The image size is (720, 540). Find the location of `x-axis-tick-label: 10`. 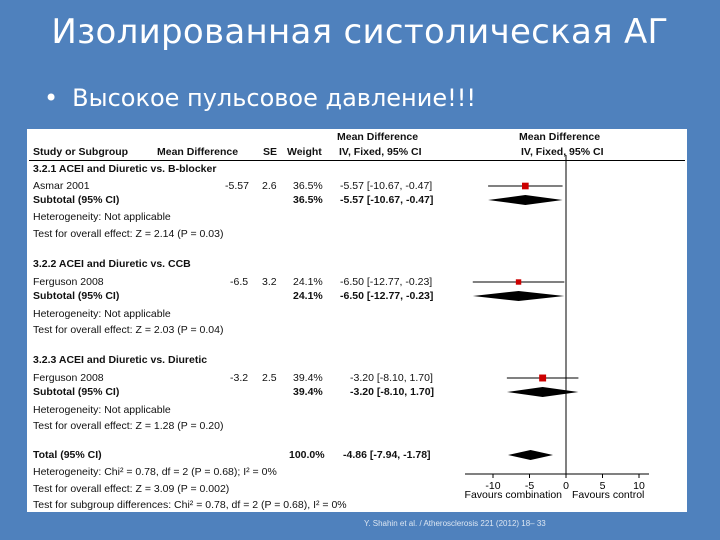

x-axis-tick-label: 10 is located at coordinates (639, 486).